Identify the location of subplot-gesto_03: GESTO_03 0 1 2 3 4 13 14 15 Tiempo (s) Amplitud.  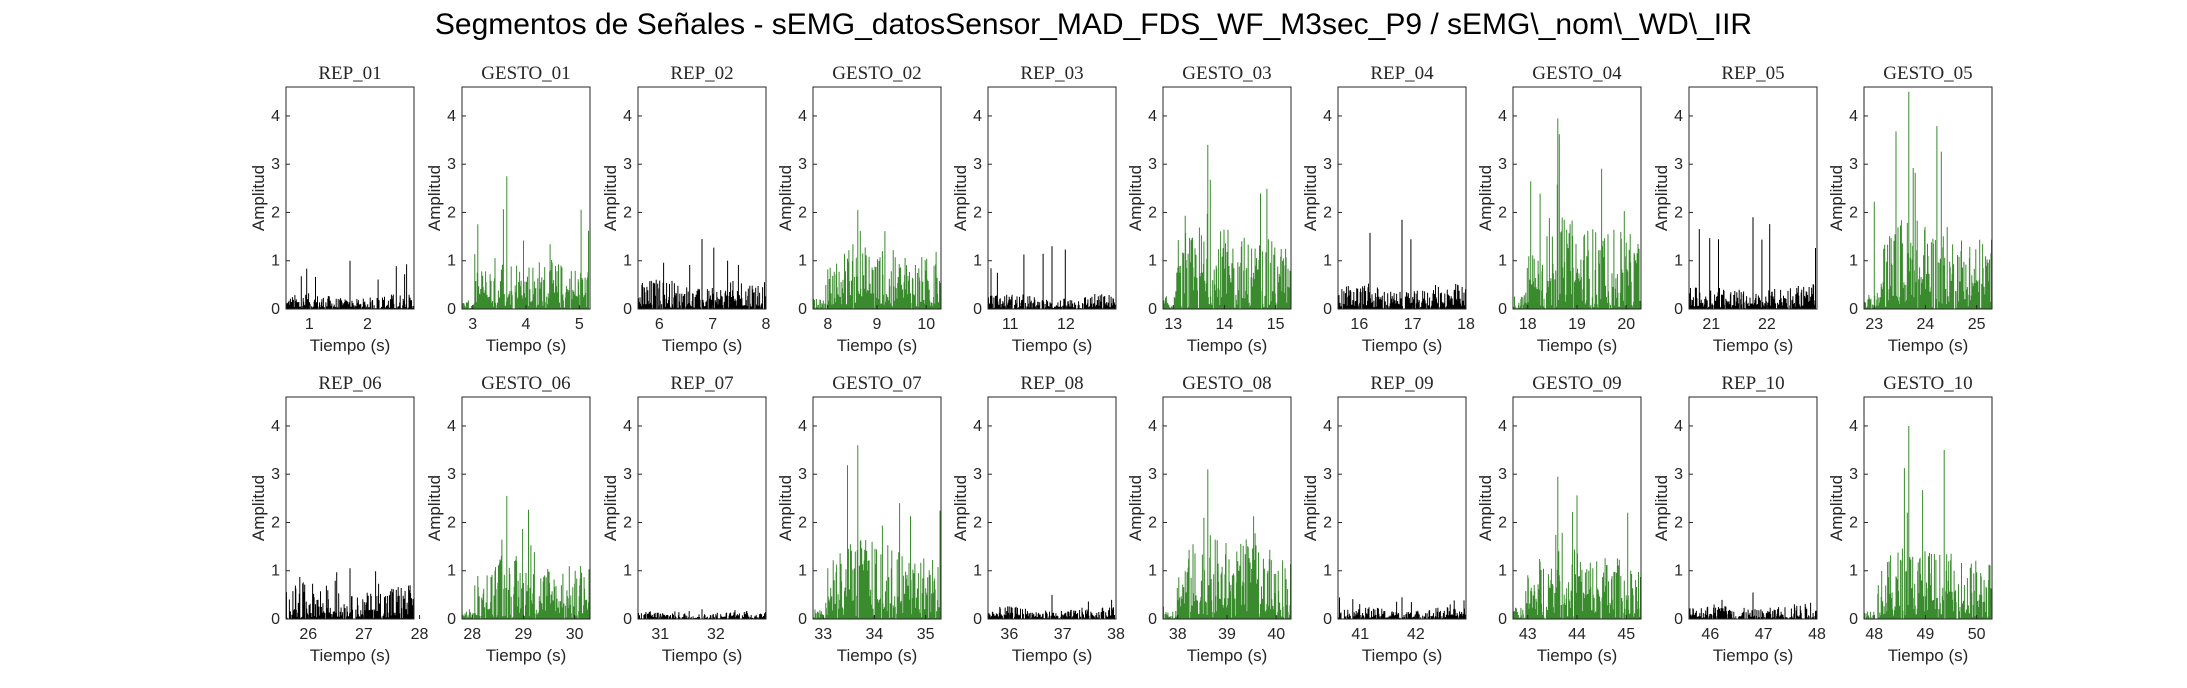
(1209, 209).